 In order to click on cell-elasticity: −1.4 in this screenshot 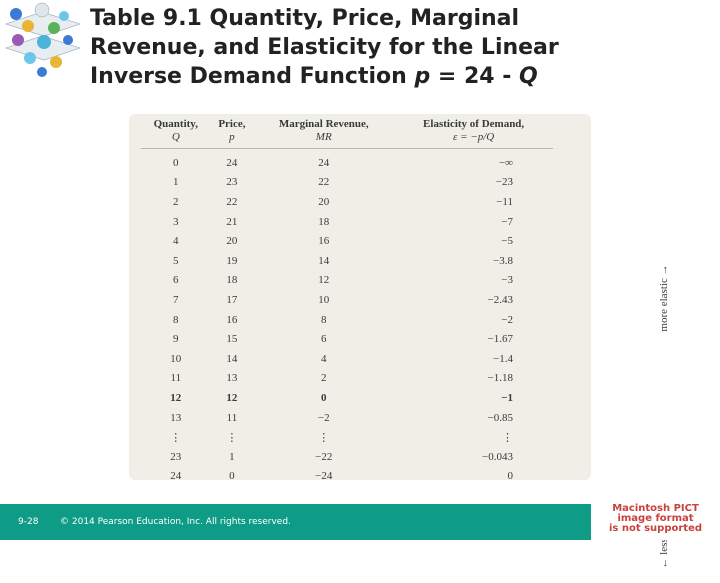, I will do `click(503, 358)`.